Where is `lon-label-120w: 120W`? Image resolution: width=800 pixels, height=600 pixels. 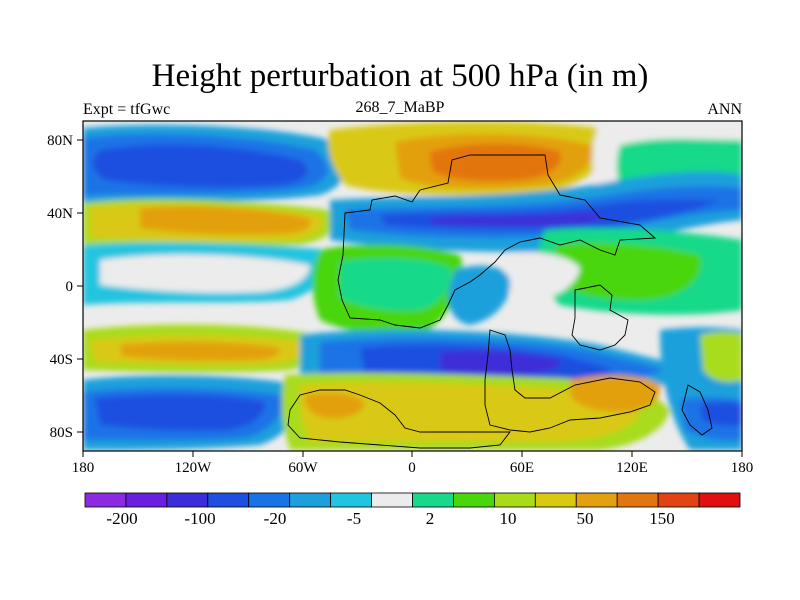 lon-label-120w: 120W is located at coordinates (194, 468).